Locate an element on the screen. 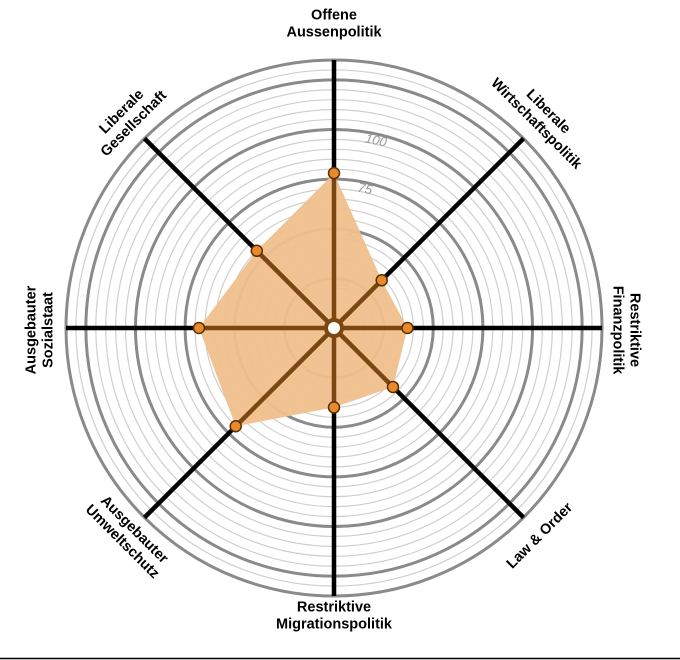 The height and width of the screenshot is (660, 680). axis-label: Finanzpolitik is located at coordinates (618, 331).